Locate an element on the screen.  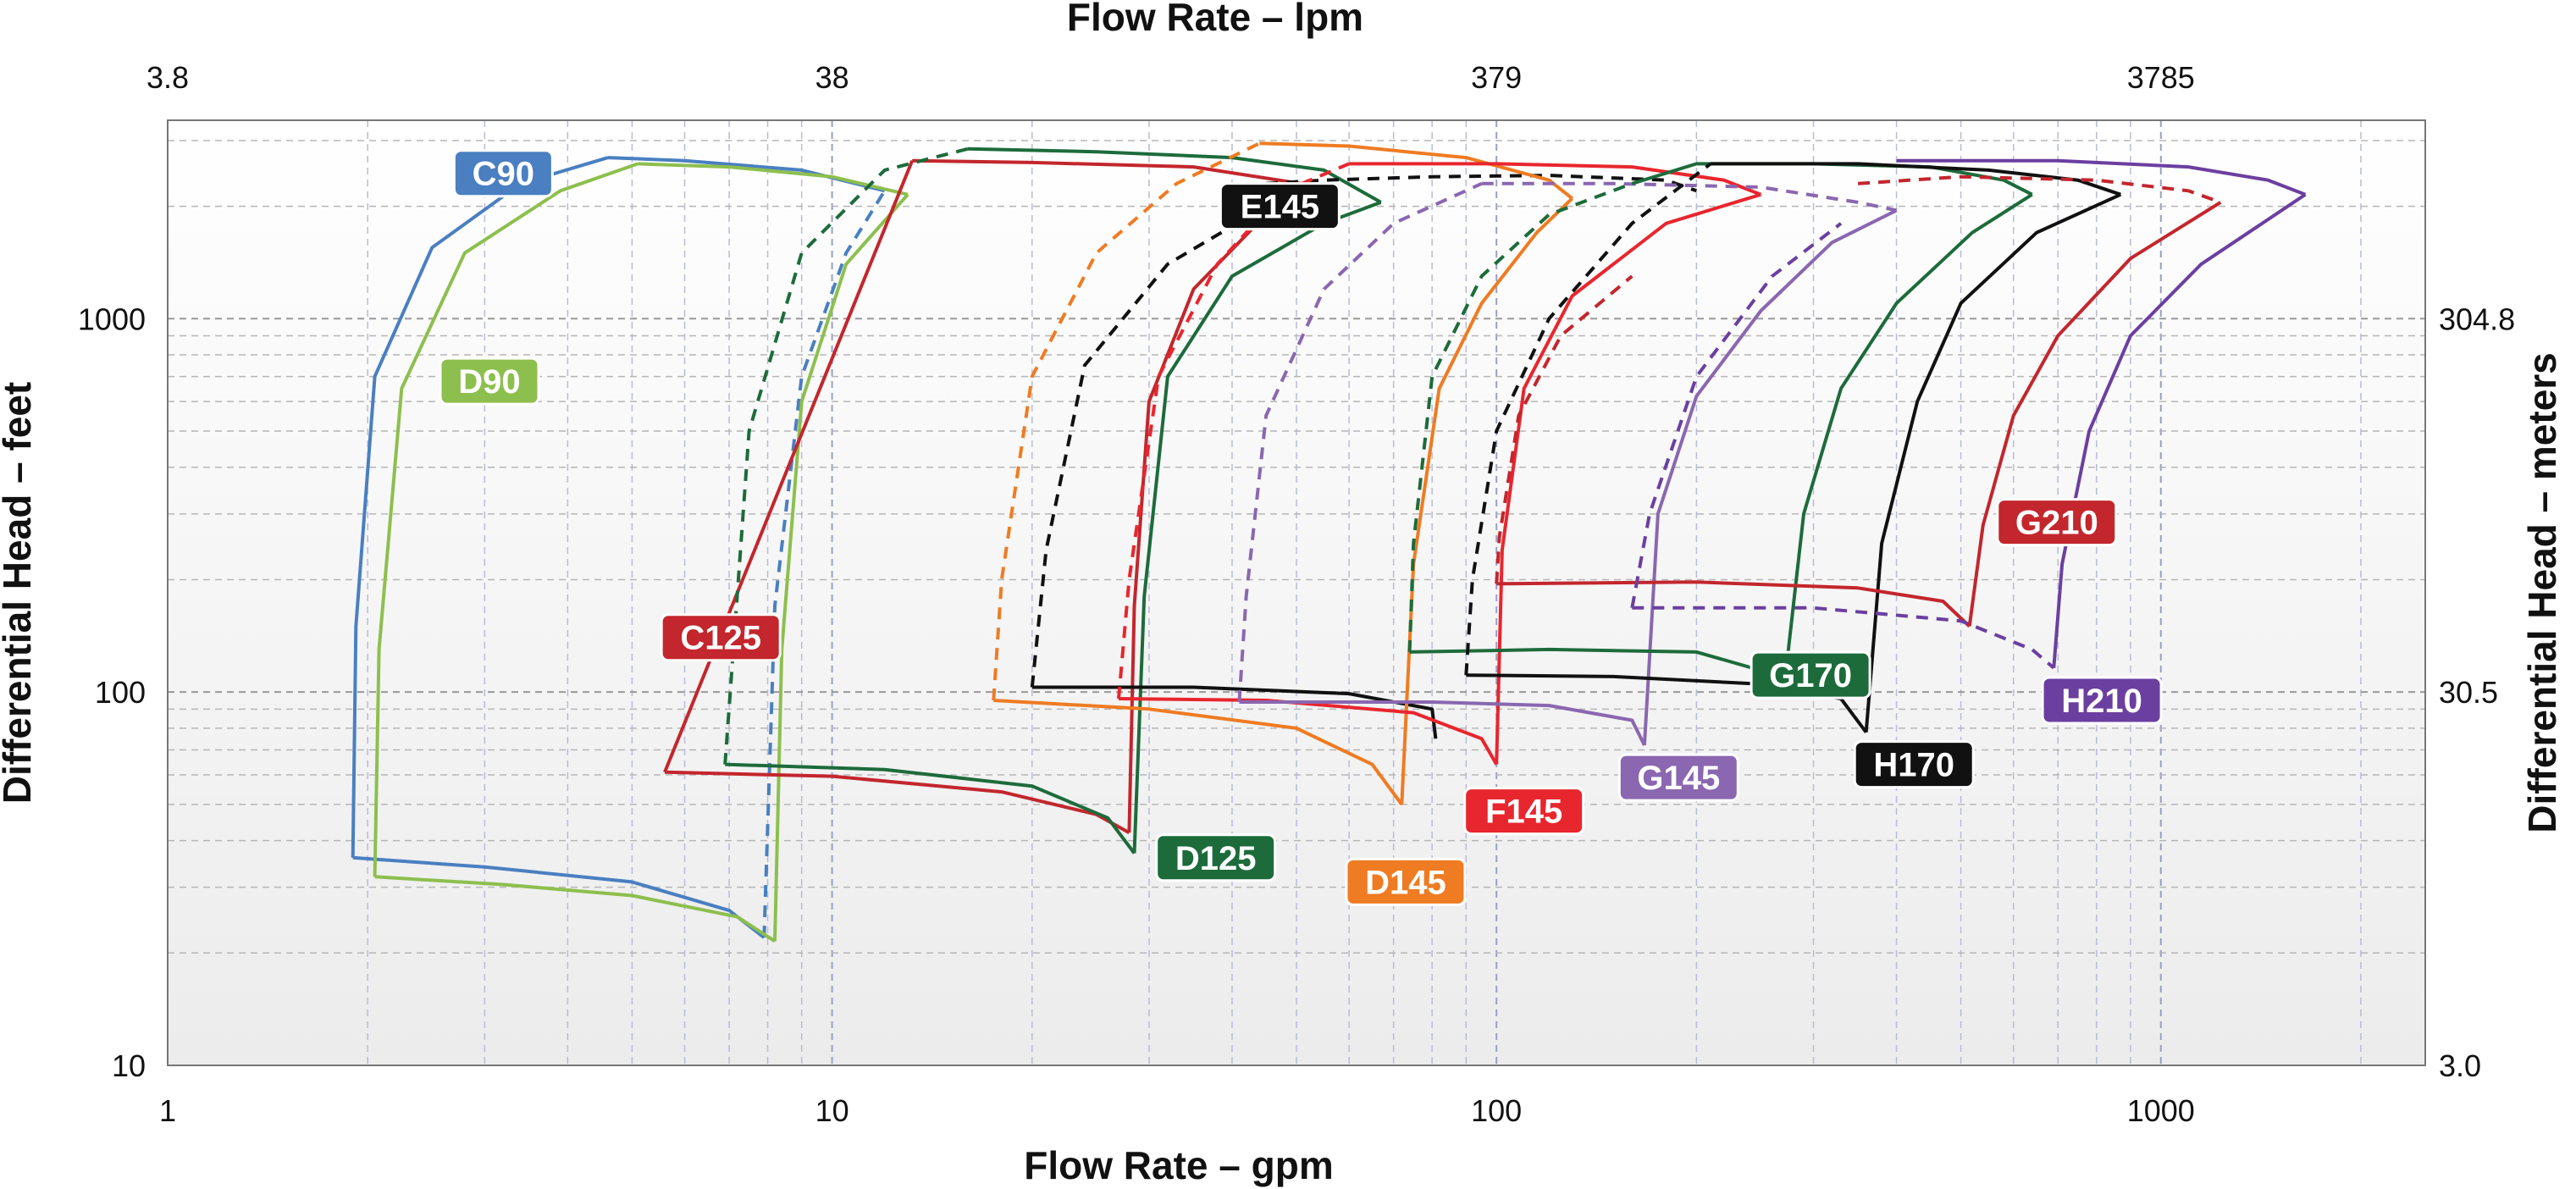
y2-axis-title: Differential Head – meters is located at coordinates (2542, 592).